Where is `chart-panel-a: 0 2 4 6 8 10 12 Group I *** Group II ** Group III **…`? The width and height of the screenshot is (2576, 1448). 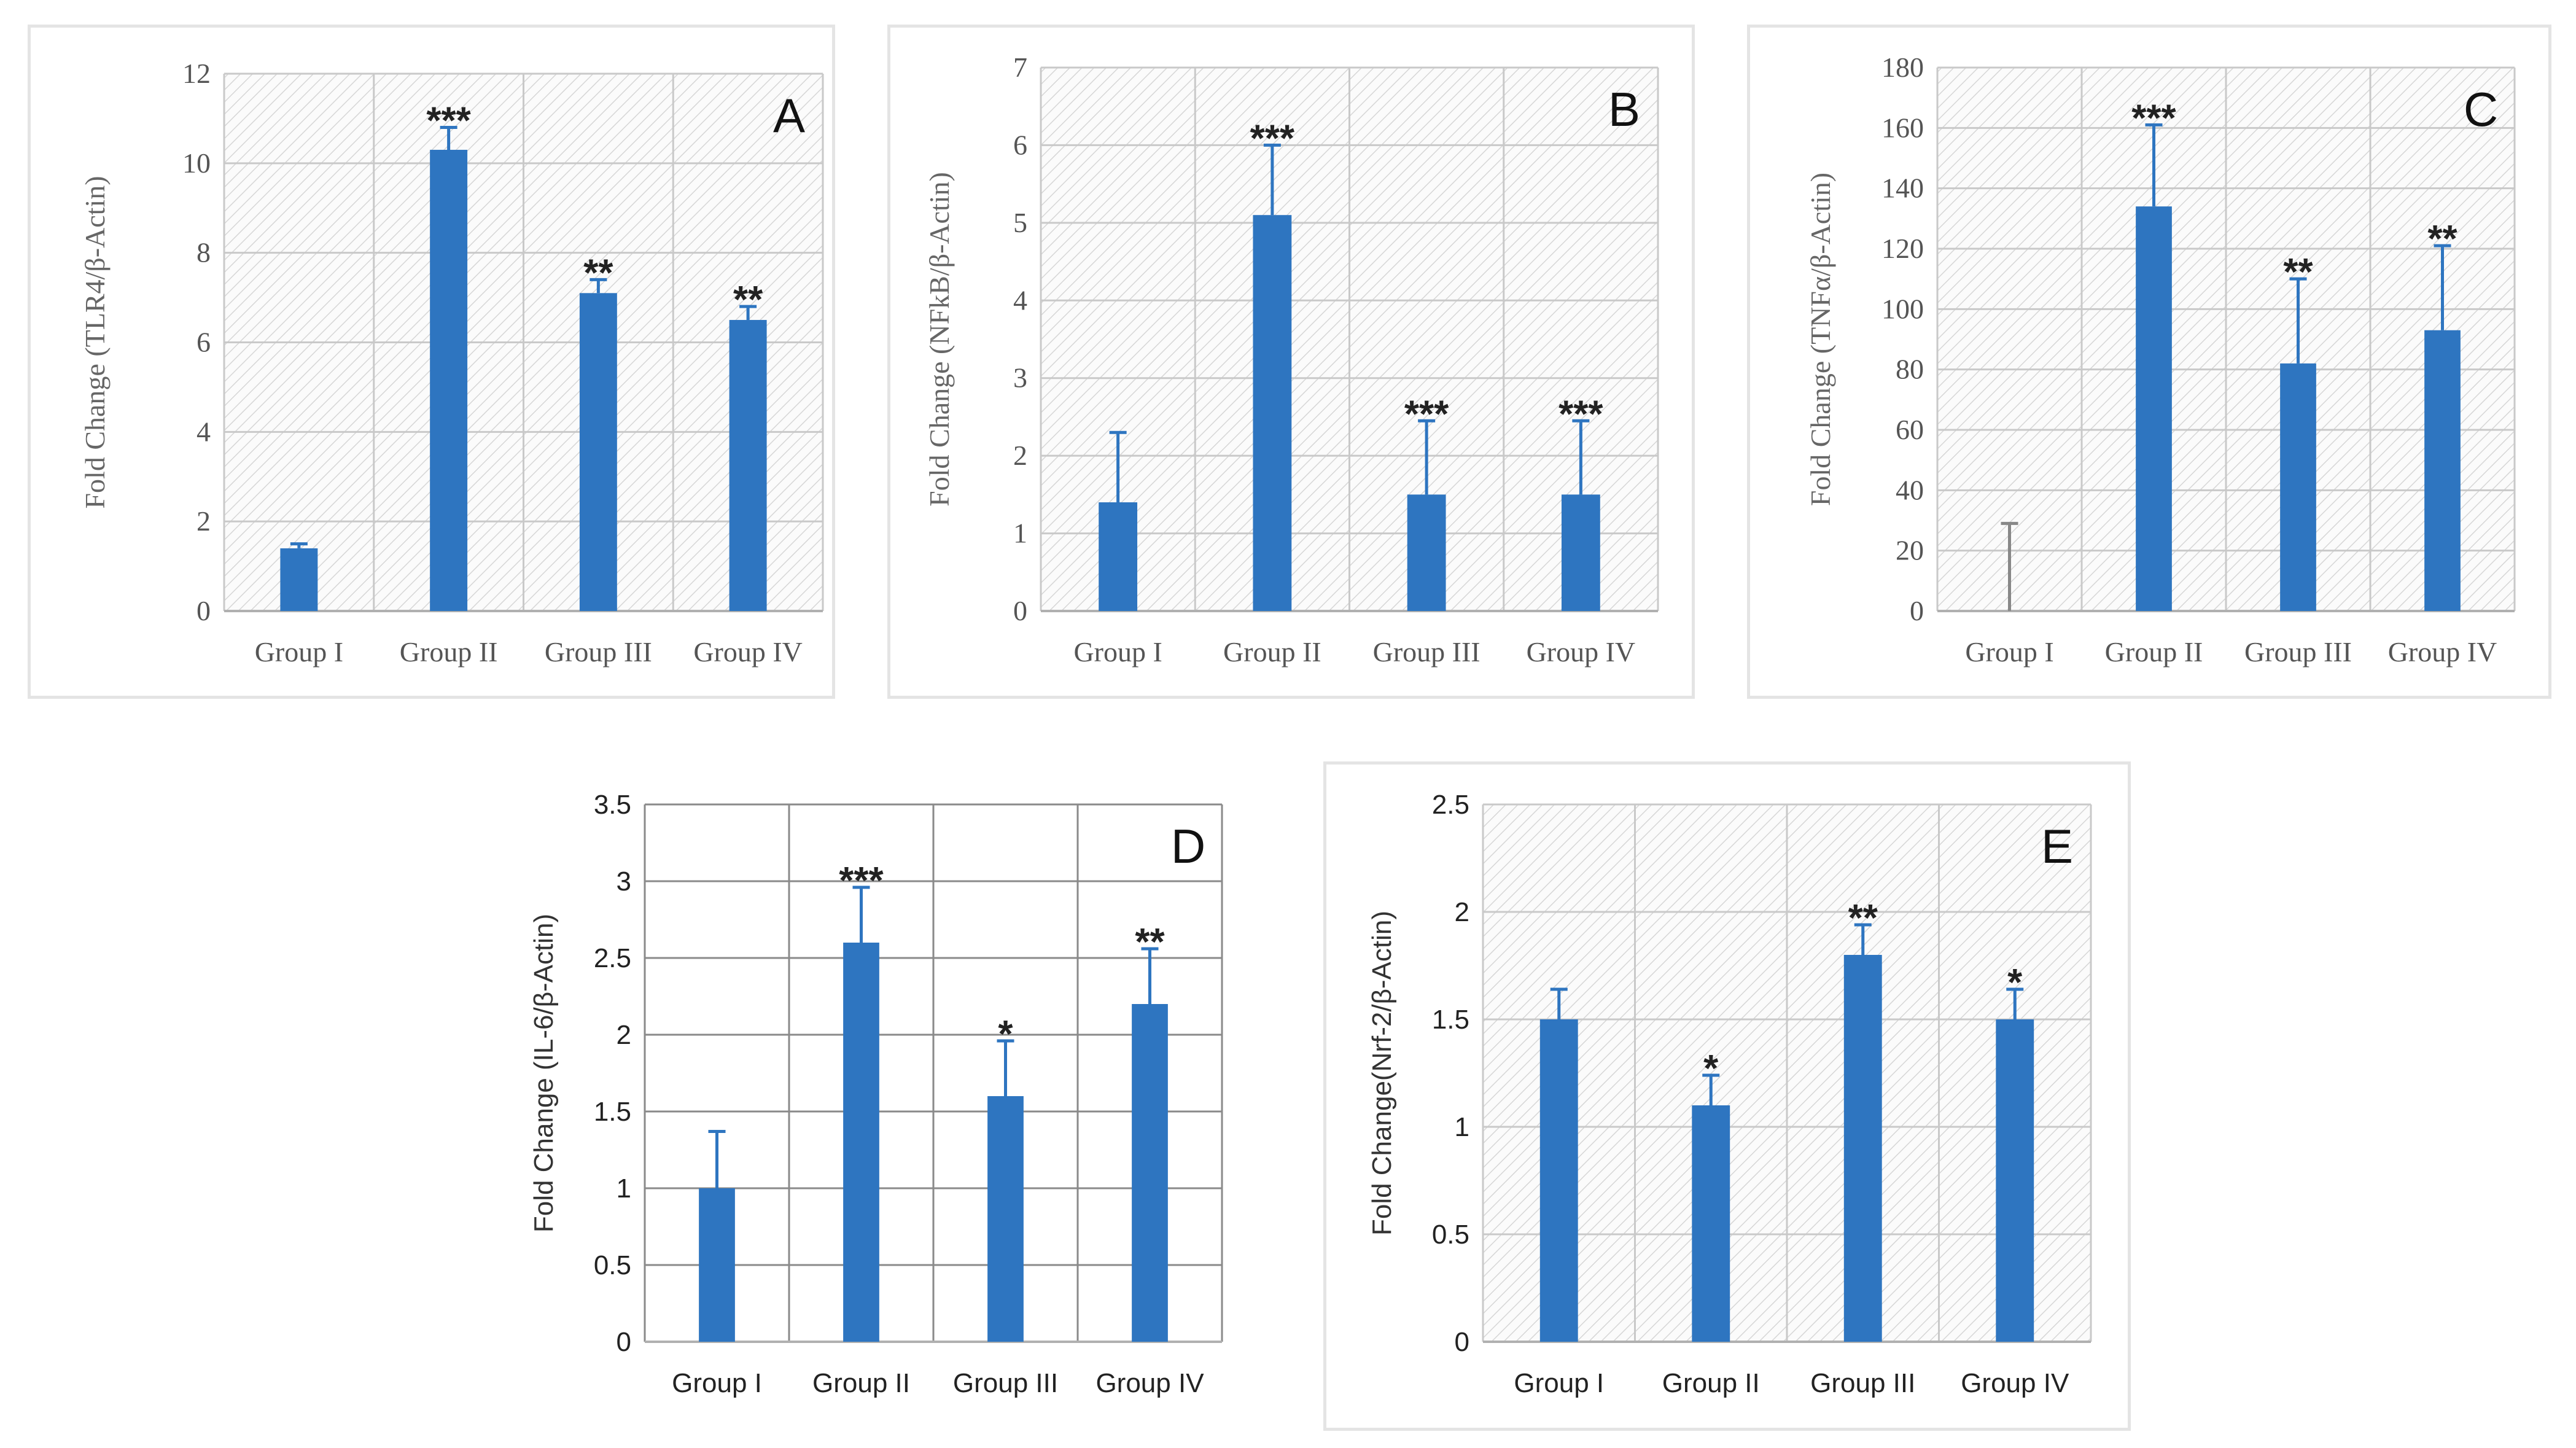 chart-panel-a: 0 2 4 6 8 10 12 Group I *** Group II ** Group III **… is located at coordinates (431, 362).